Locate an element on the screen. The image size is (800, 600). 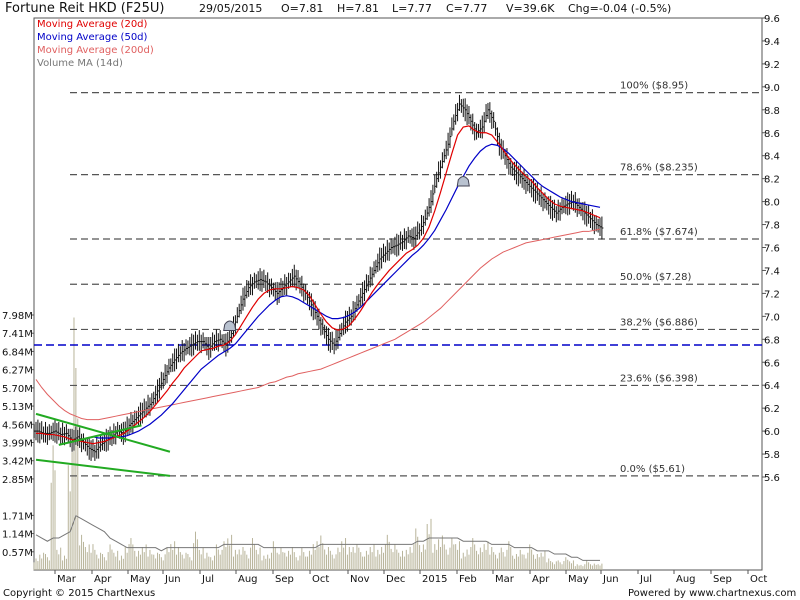
volume-ma-line is located at coordinates (317, 537).